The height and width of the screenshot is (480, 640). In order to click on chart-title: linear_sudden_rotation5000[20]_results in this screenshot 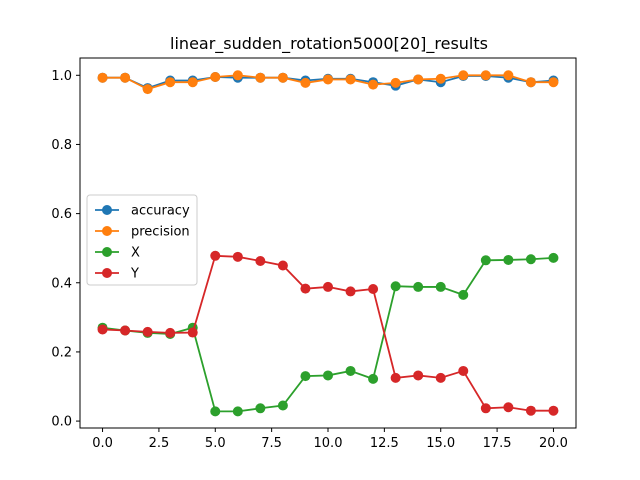, I will do `click(329, 44)`.